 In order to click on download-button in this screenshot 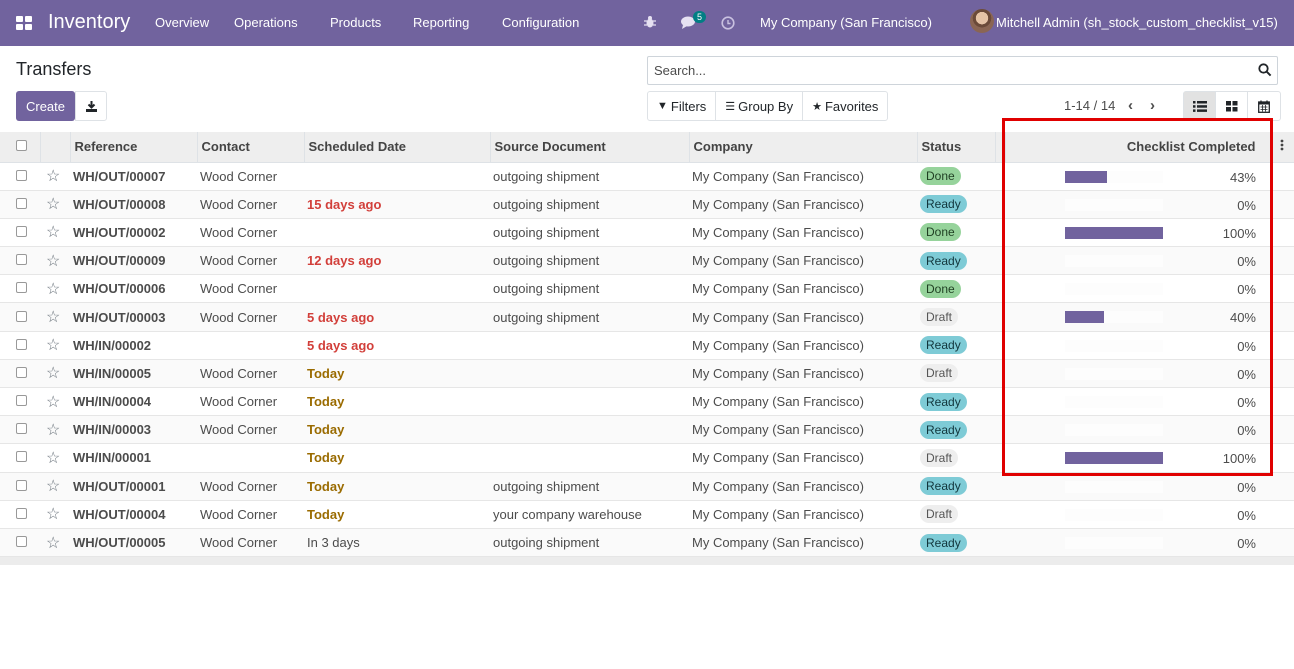, I will do `click(91, 106)`.